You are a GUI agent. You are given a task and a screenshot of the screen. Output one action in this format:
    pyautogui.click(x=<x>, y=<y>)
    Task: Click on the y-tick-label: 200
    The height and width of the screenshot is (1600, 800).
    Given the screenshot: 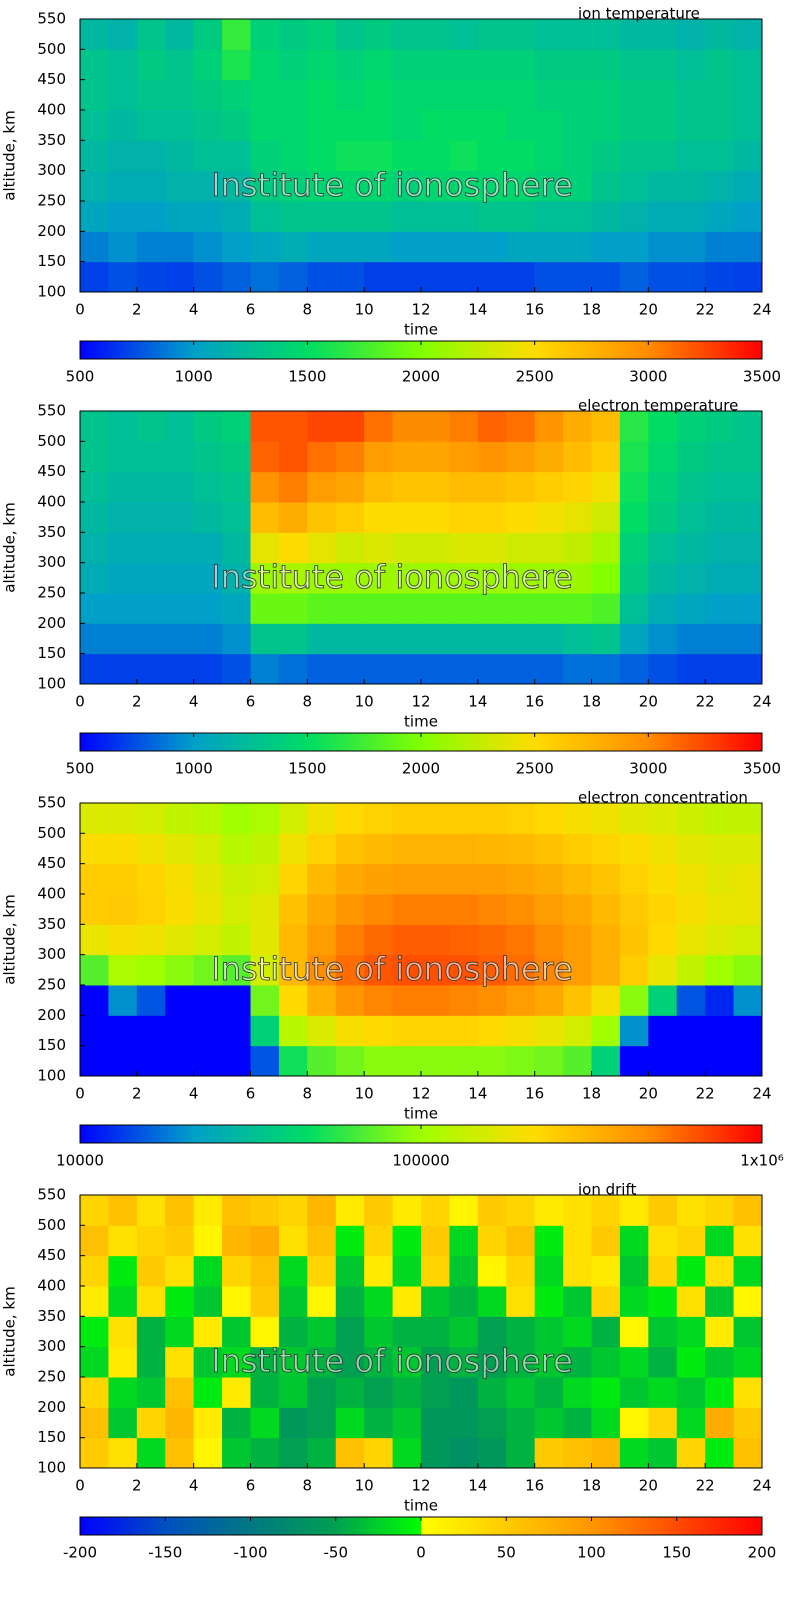 What is the action you would take?
    pyautogui.click(x=51, y=1015)
    